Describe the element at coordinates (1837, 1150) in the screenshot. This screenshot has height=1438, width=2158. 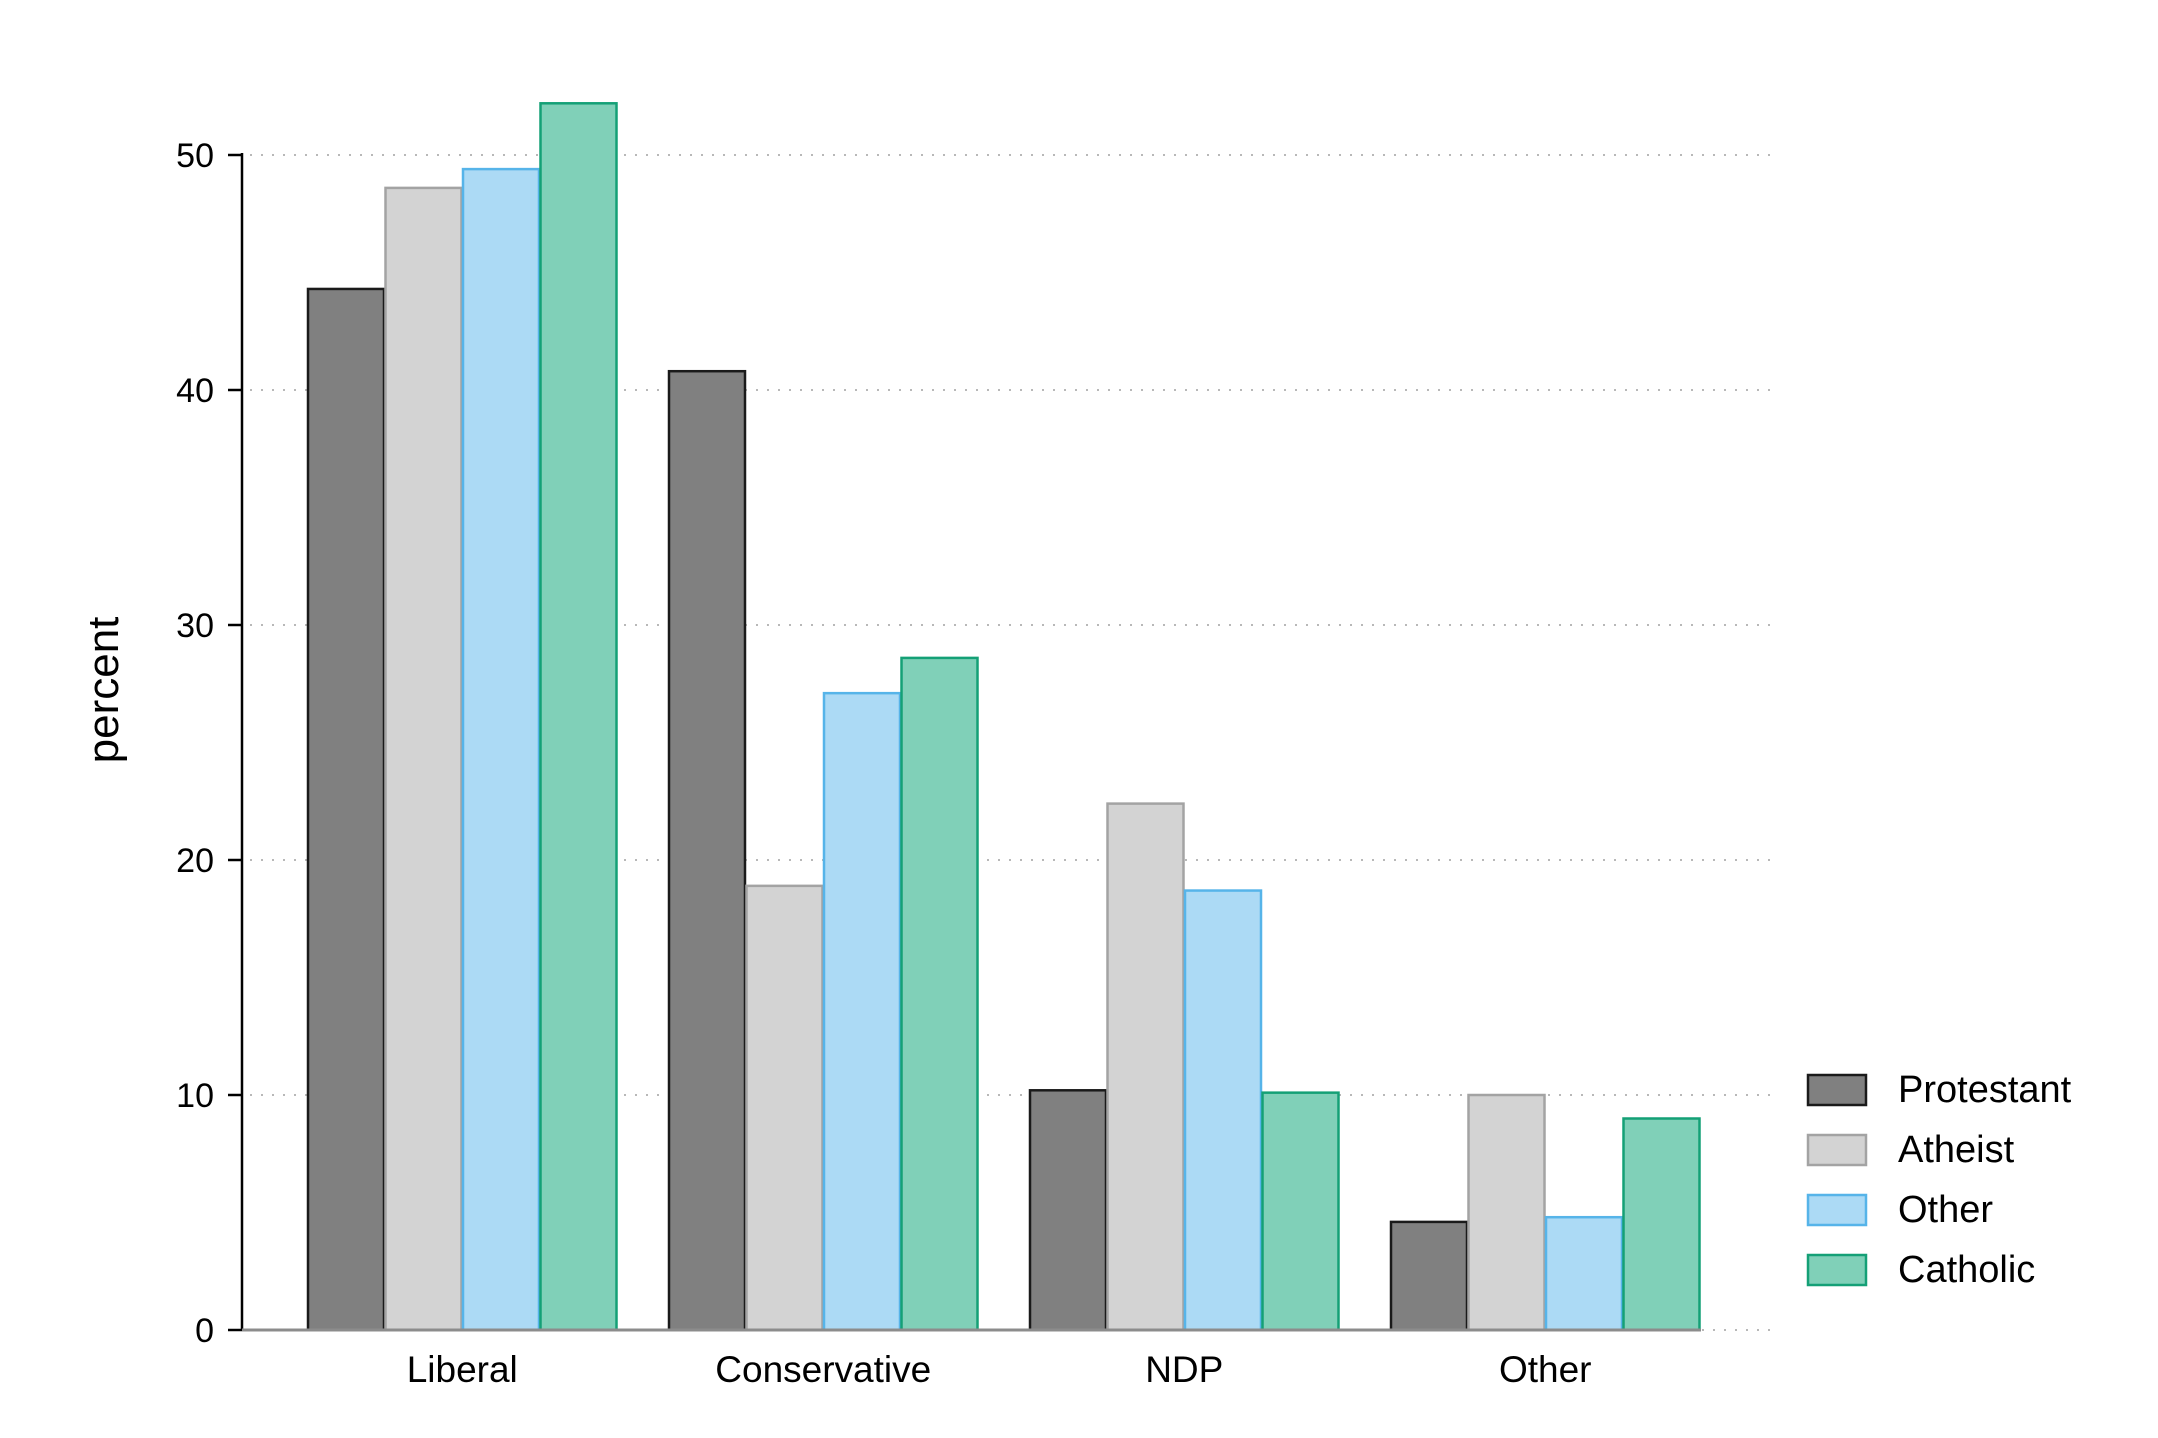
I see `legend-swatch-atheist` at that location.